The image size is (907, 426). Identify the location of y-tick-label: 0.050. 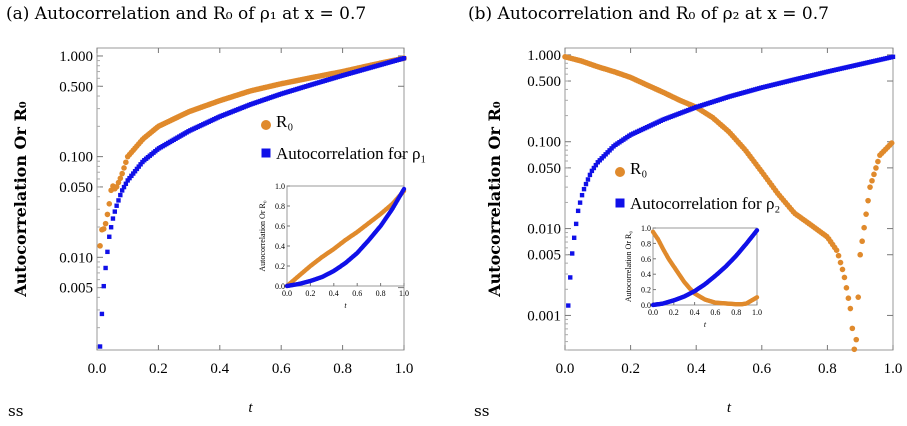
(76, 188).